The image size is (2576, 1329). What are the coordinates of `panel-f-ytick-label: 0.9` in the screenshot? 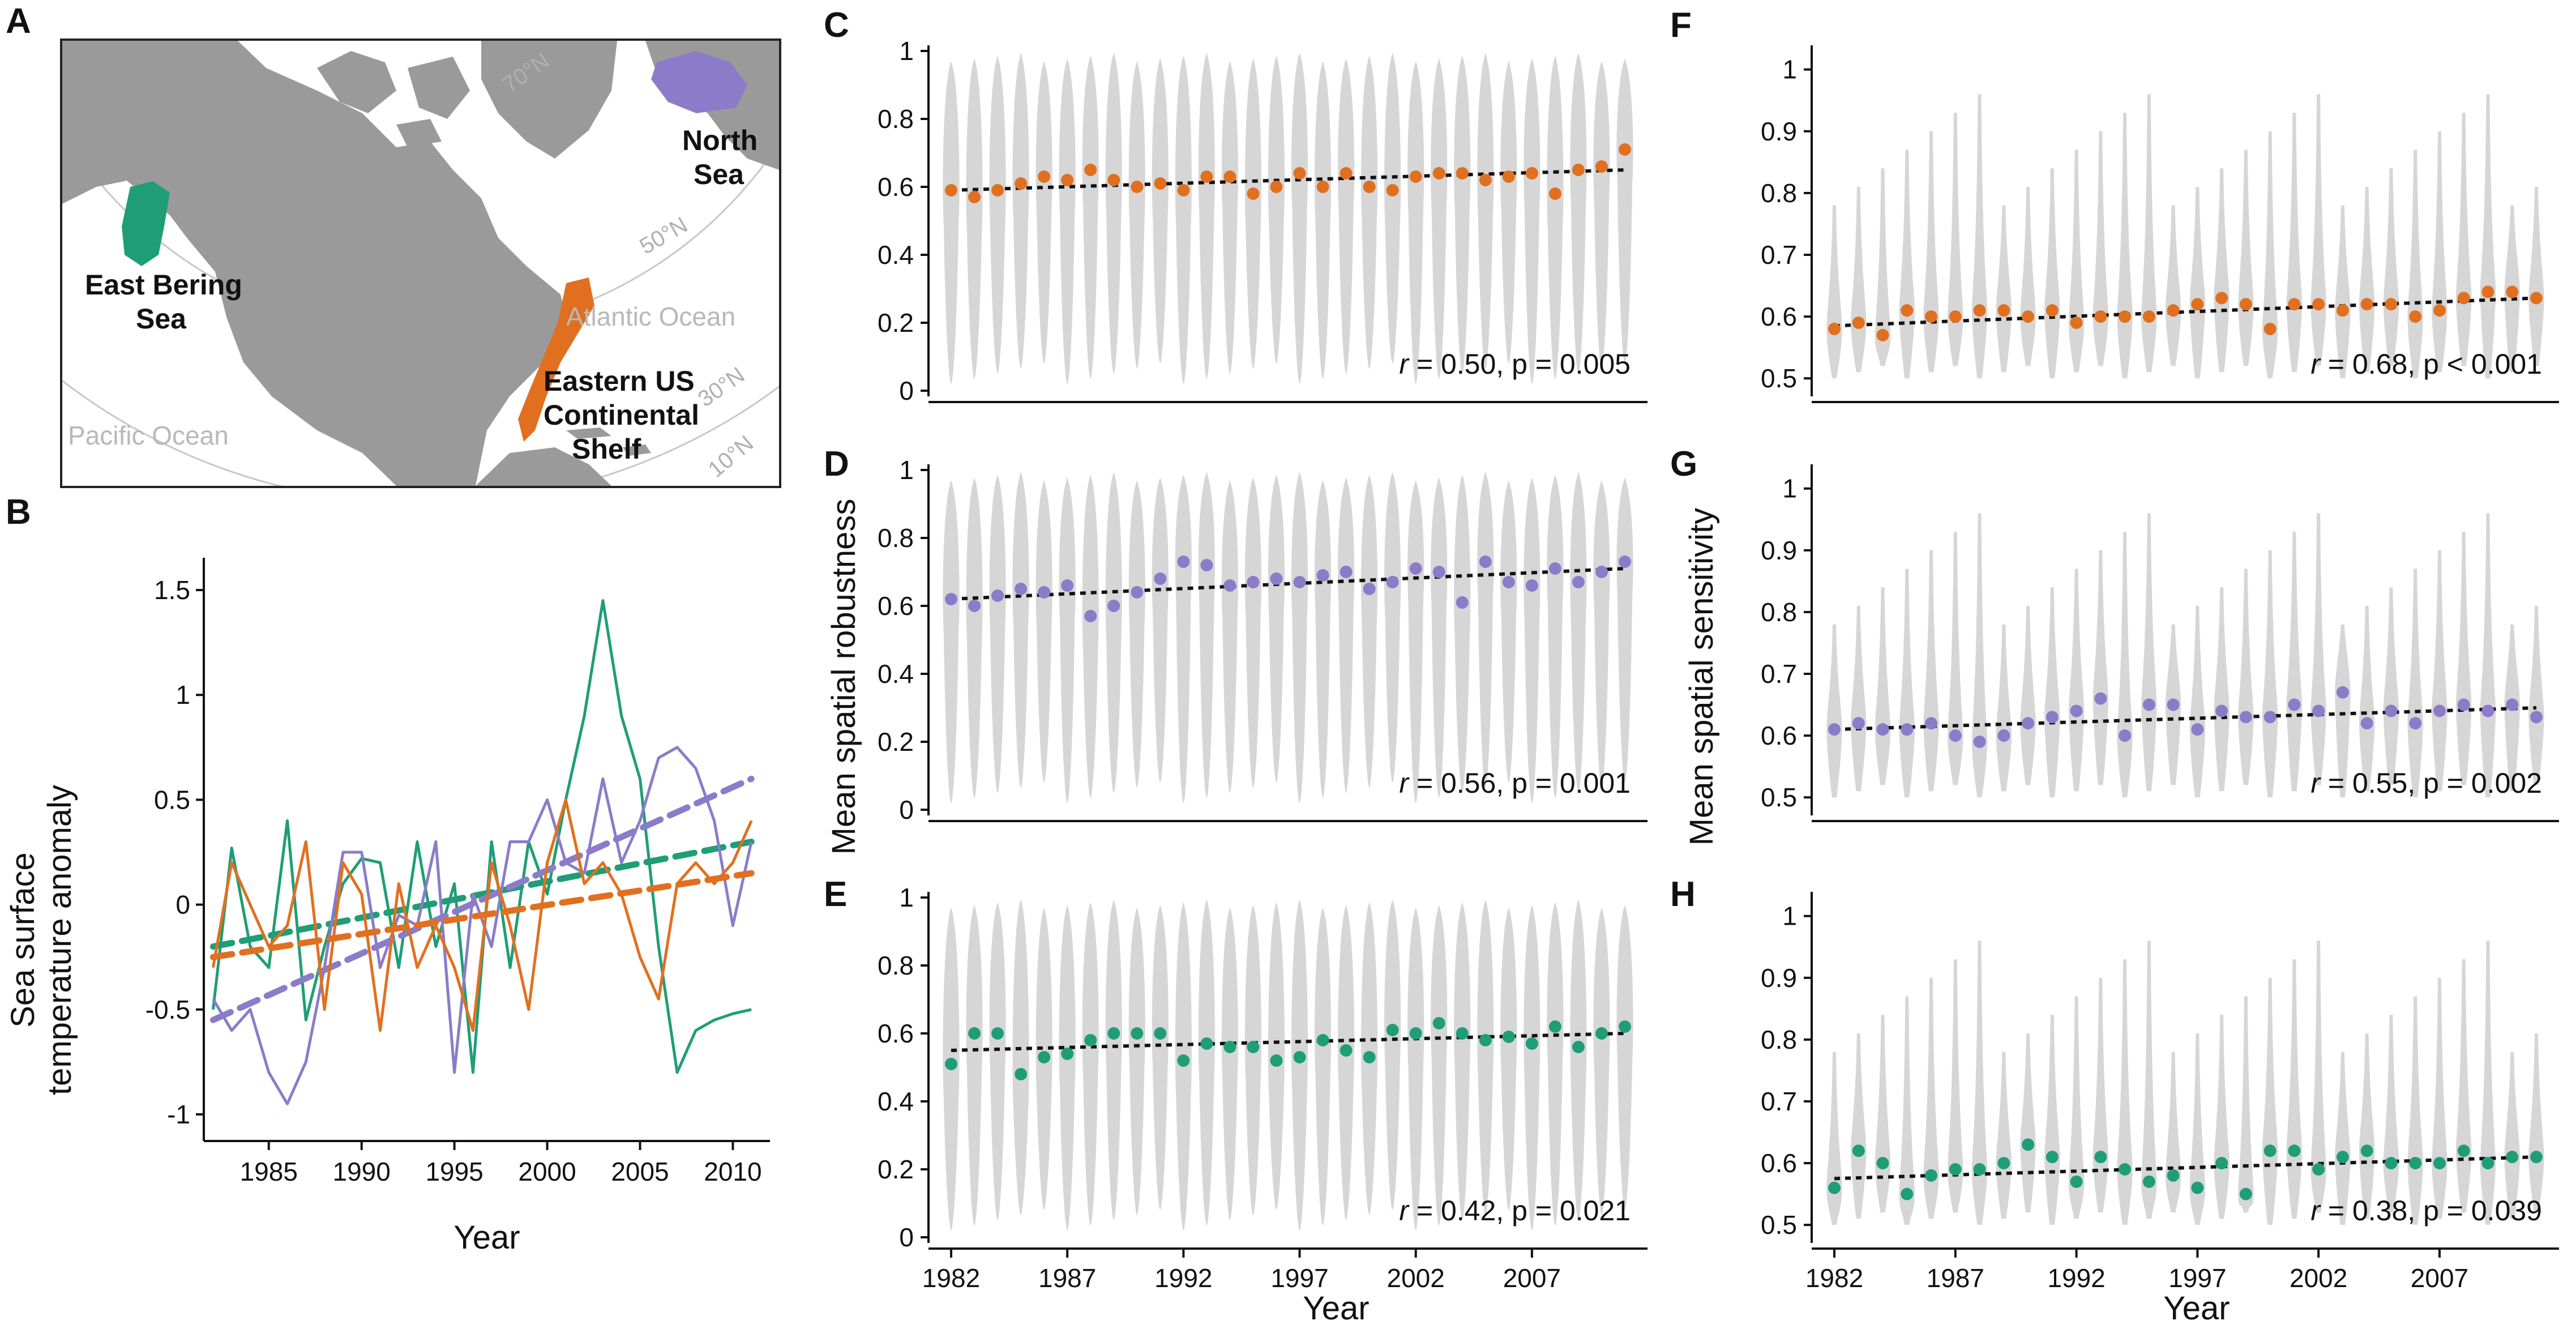 It's located at (1779, 131).